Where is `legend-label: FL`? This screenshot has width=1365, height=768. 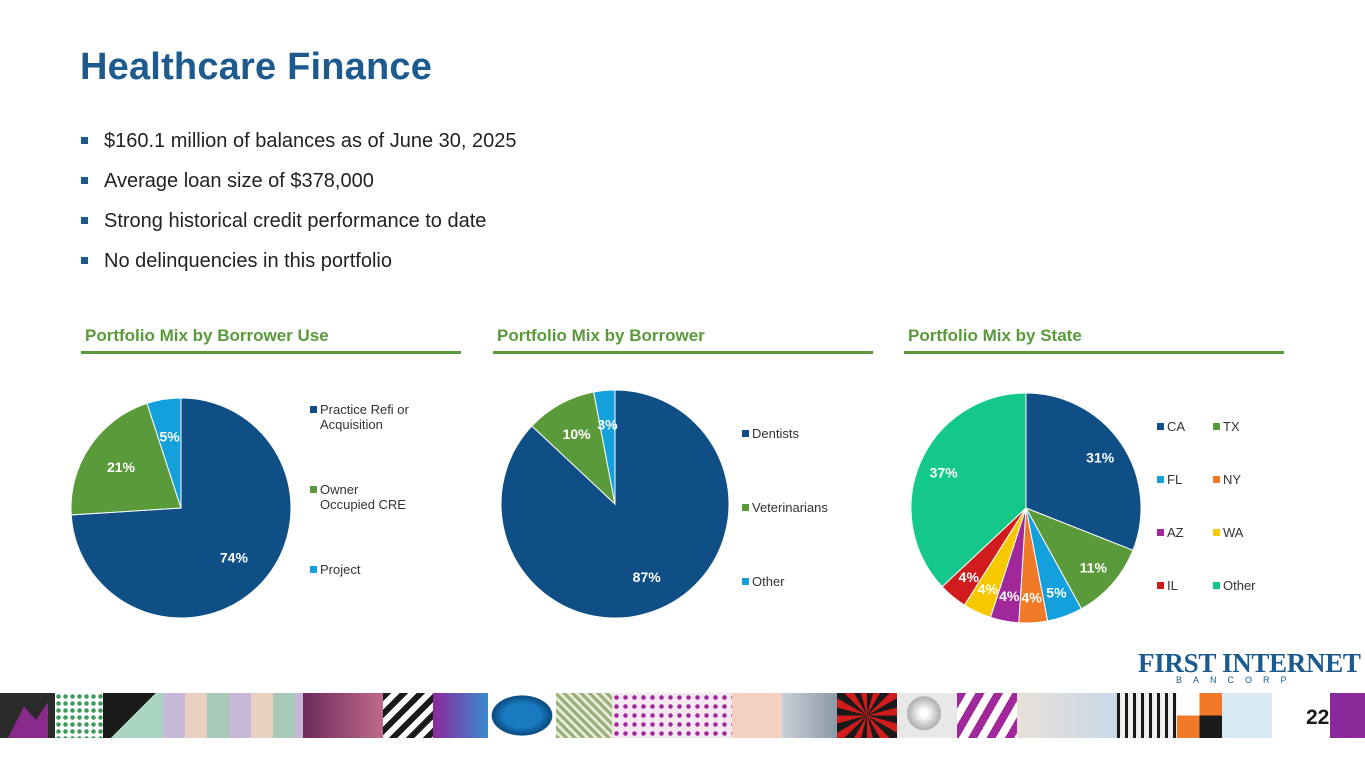
legend-label: FL is located at coordinates (1174, 479).